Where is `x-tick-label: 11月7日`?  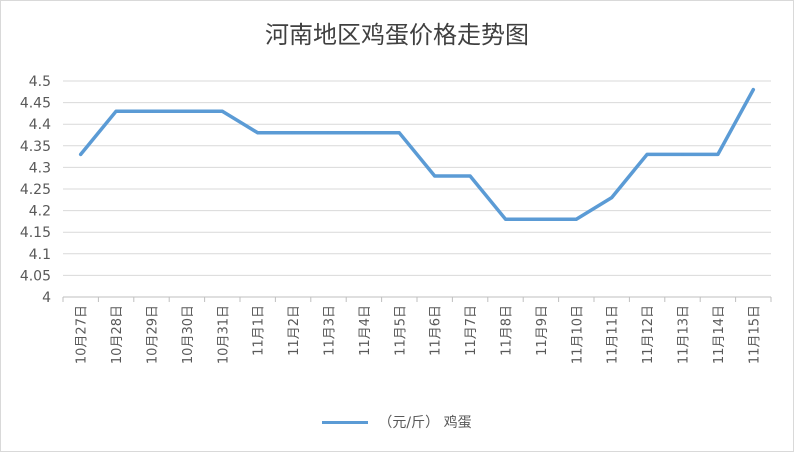 x-tick-label: 11月7日 is located at coordinates (471, 330).